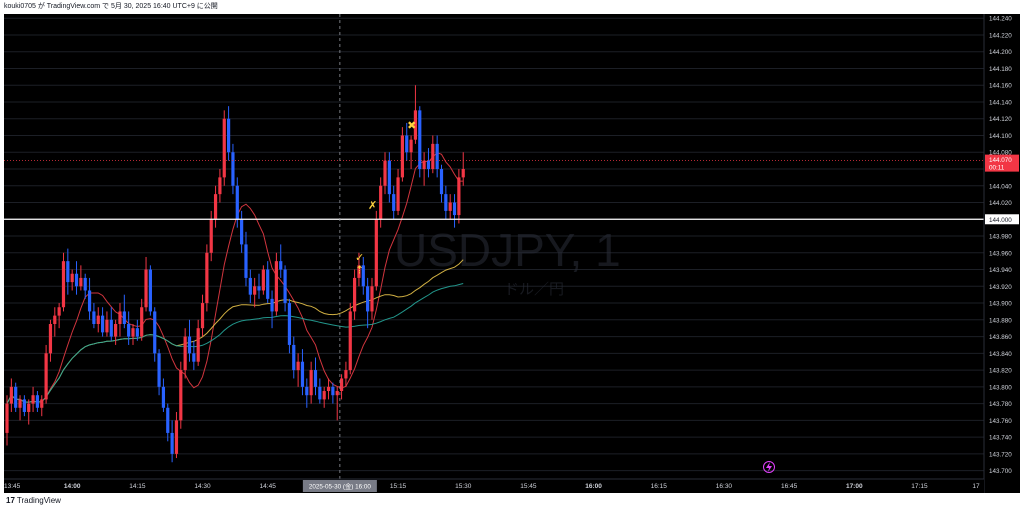 Image resolution: width=1024 pixels, height=509 pixels. I want to click on symbol-watermark: USDJPY, 1, so click(507, 250).